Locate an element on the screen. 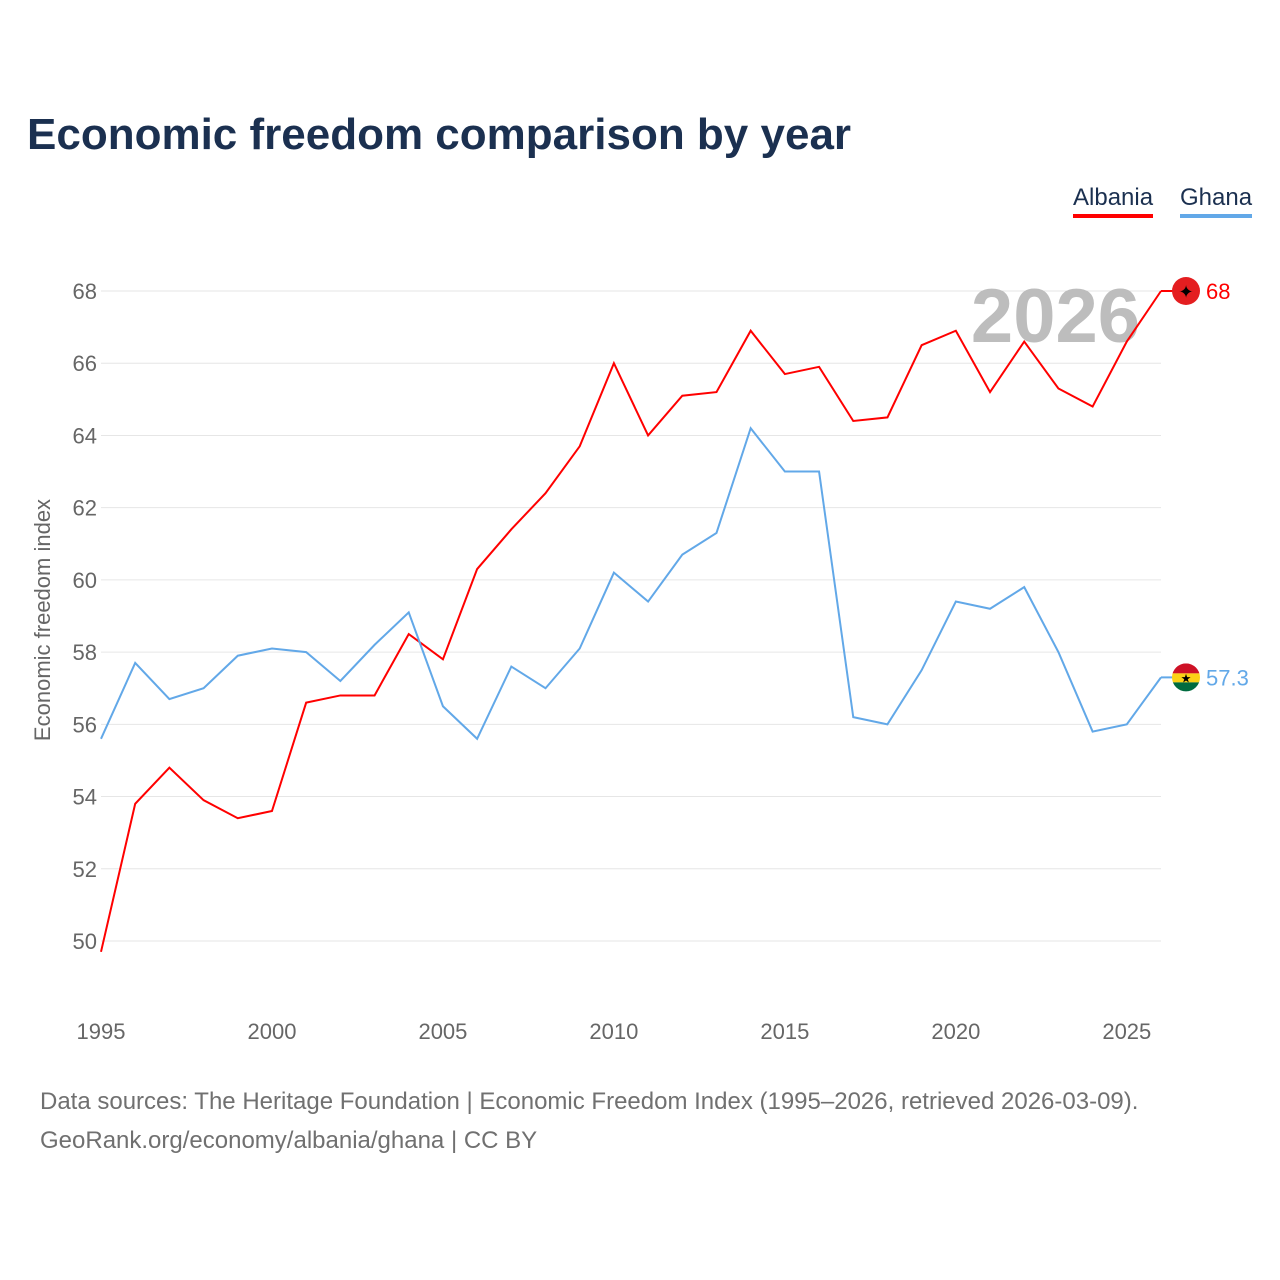  end-value-label: 68 is located at coordinates (1218, 291).